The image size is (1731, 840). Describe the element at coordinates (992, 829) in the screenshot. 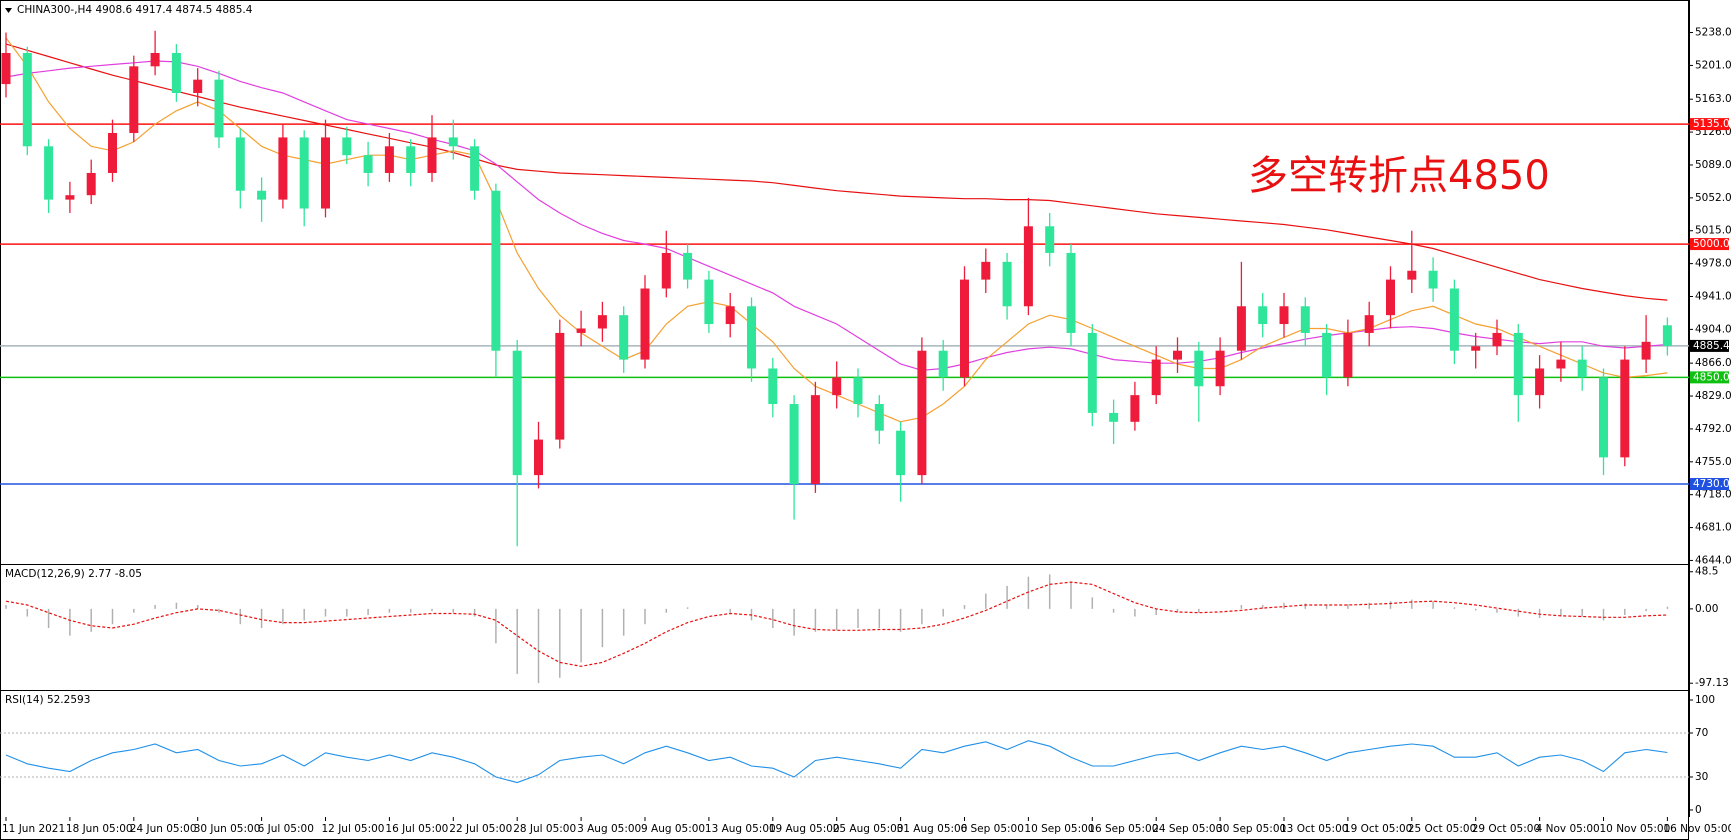

I see `x-tick-label: 6 Sep 05:00` at that location.